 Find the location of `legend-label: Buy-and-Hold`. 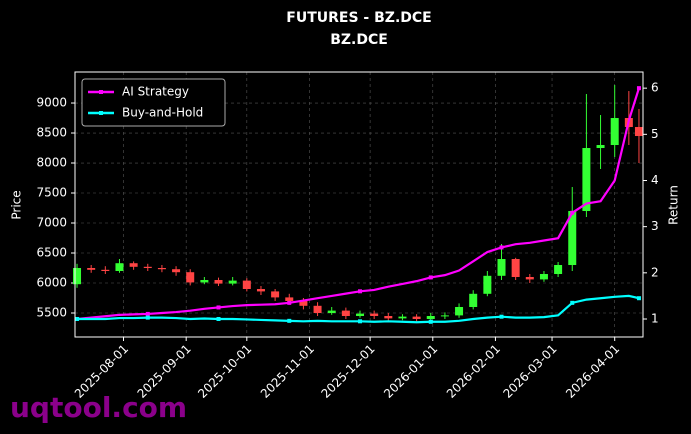

legend-label: Buy-and-Hold is located at coordinates (162, 113).